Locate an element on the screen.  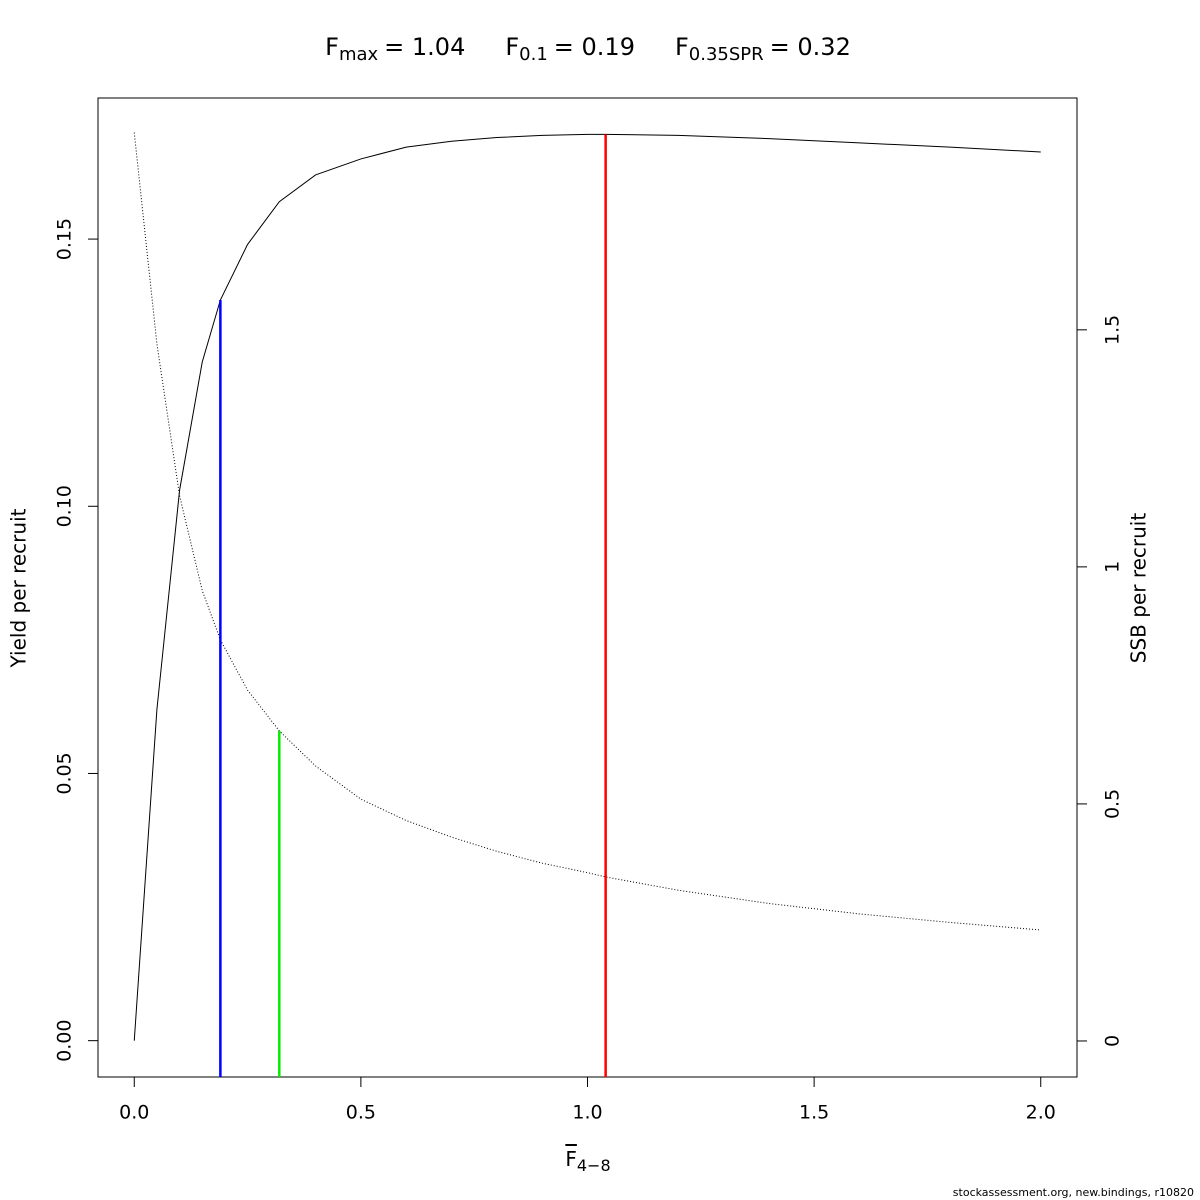
x-tick-label: 1.5 is located at coordinates (814, 1113).